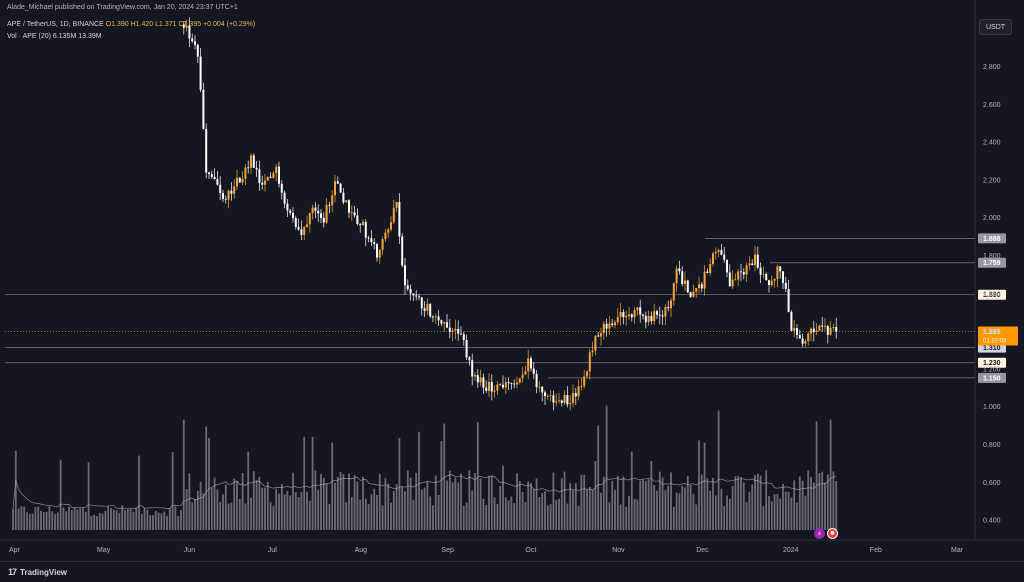  I want to click on volume-ma-line, so click(424, 491).